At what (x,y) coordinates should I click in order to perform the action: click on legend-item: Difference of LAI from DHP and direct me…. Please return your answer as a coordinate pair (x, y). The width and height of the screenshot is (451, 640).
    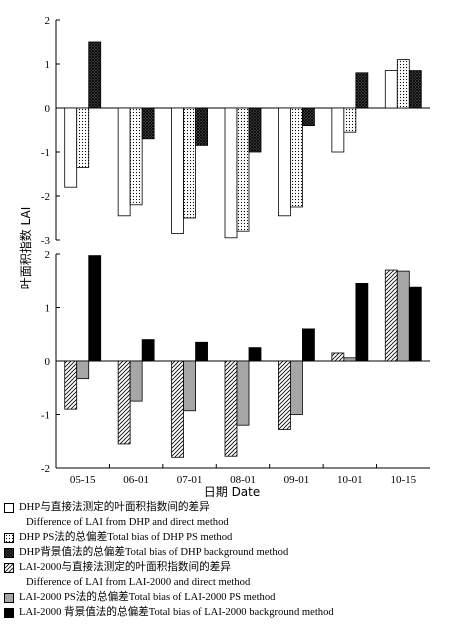
    Looking at the image, I should click on (227, 522).